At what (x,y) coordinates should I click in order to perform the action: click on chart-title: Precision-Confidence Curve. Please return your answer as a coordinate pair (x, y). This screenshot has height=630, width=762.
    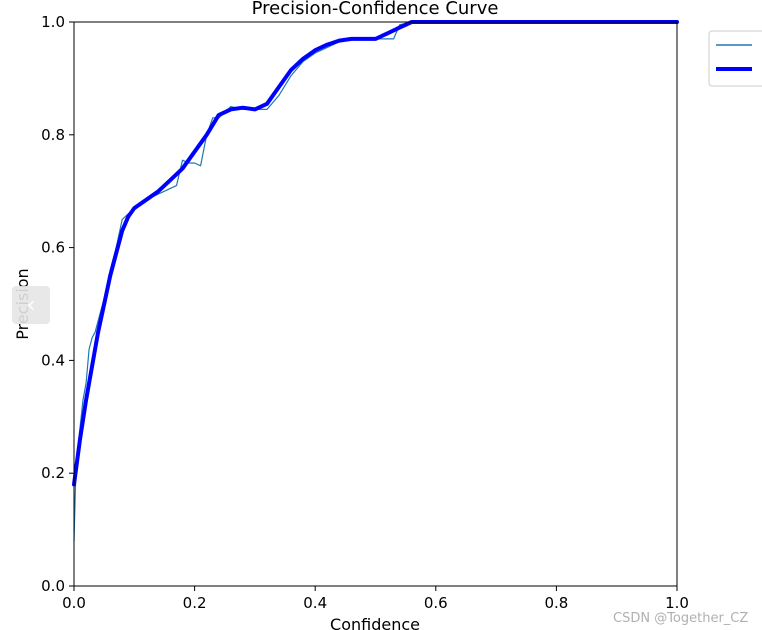
    Looking at the image, I should click on (375, 9).